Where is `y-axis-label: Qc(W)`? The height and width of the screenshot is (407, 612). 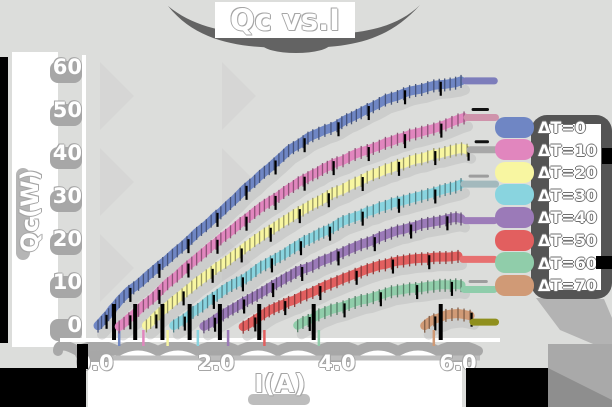 y-axis-label: Qc(W) is located at coordinates (30, 211).